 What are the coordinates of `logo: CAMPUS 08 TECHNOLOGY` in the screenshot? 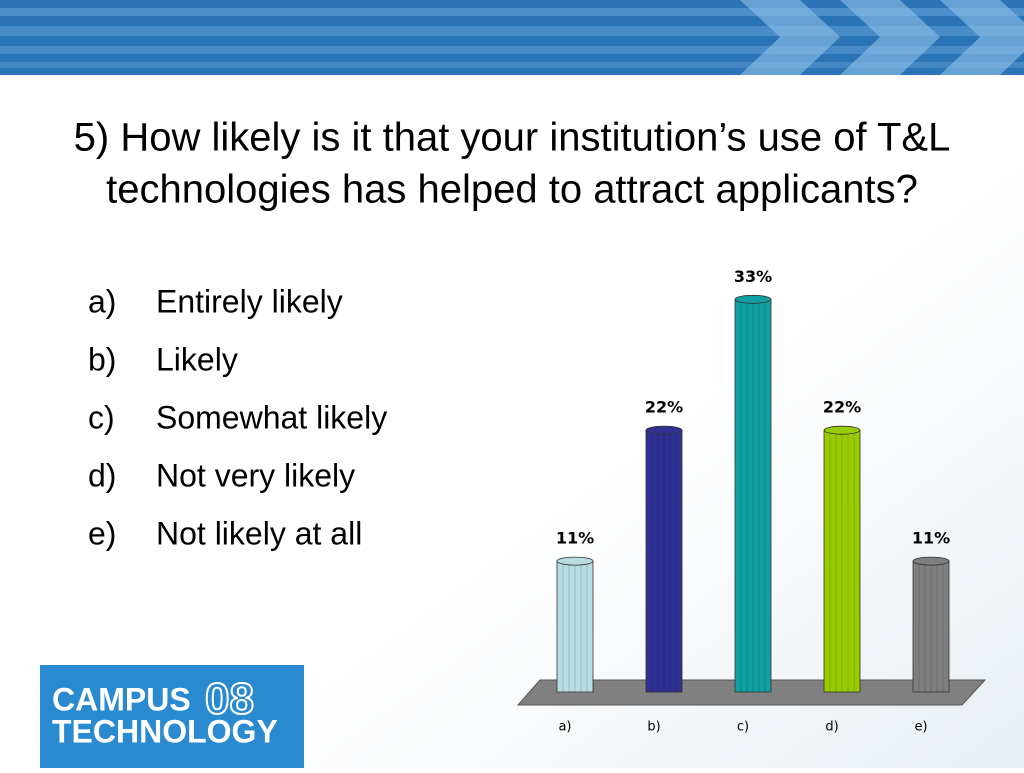 It's located at (172, 716).